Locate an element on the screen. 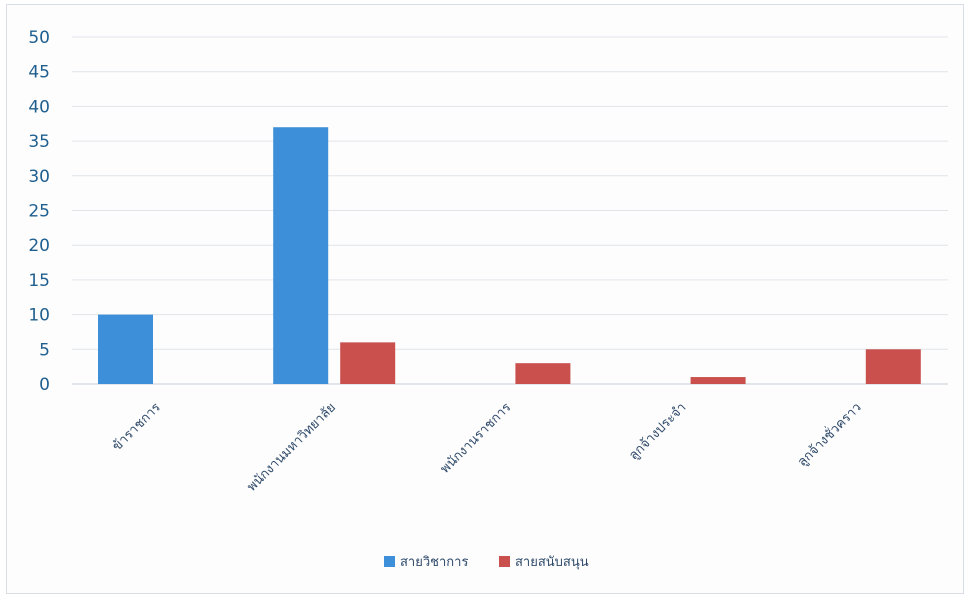 This screenshot has height=599, width=970. x-category-label: พนักงานราชการ is located at coordinates (476, 438).